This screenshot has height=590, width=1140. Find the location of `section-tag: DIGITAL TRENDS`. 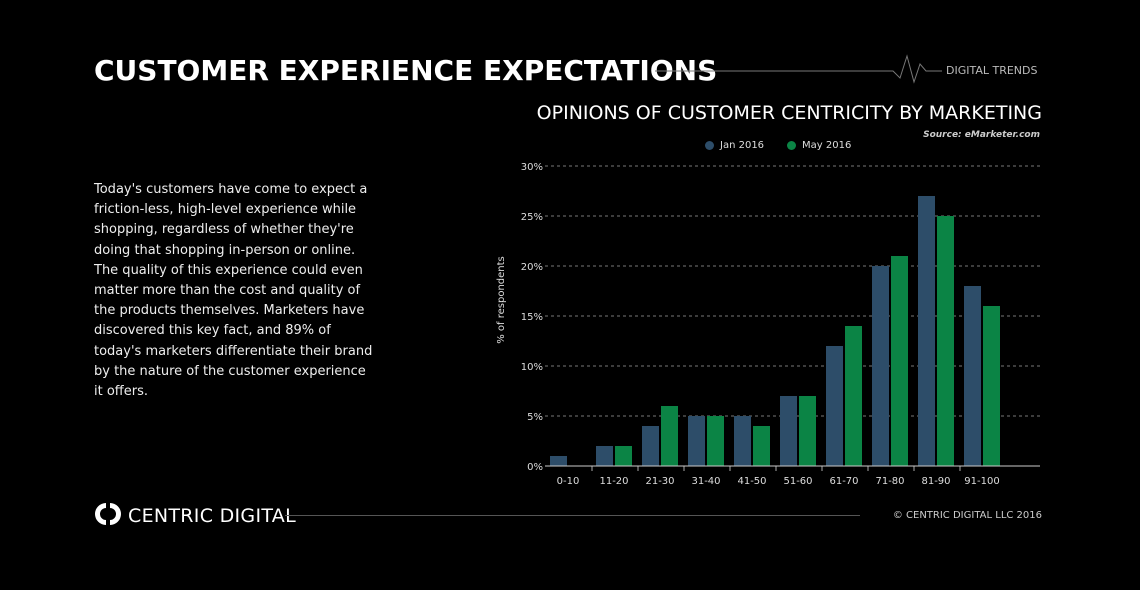

section-tag: DIGITAL TRENDS is located at coordinates (992, 70).